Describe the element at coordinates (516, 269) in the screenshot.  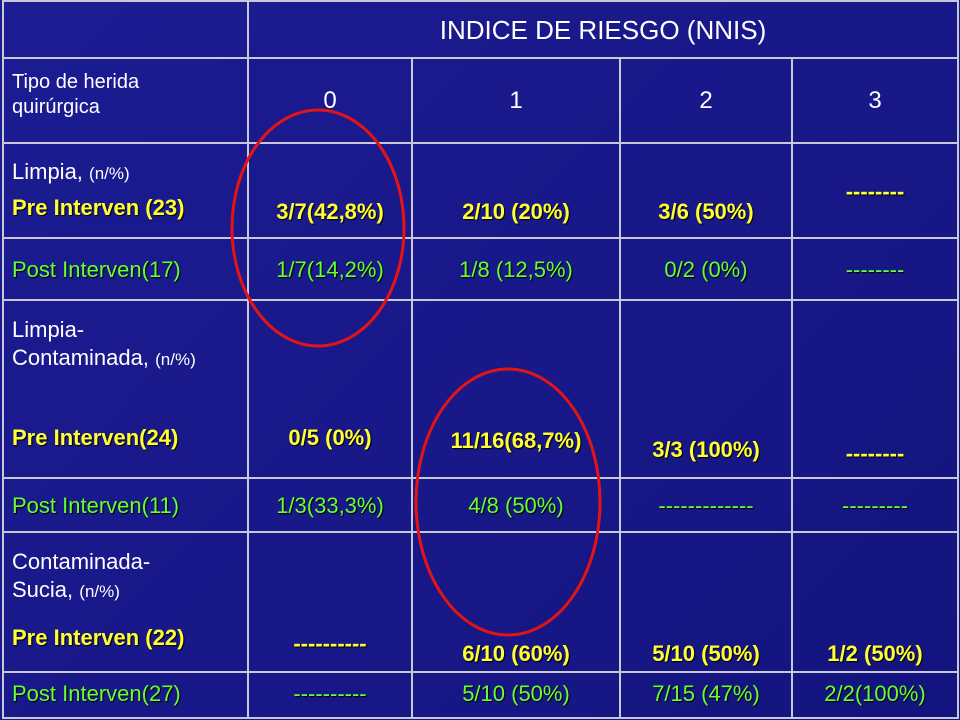
I see `cell-value: 1/8 (12,5%)` at that location.